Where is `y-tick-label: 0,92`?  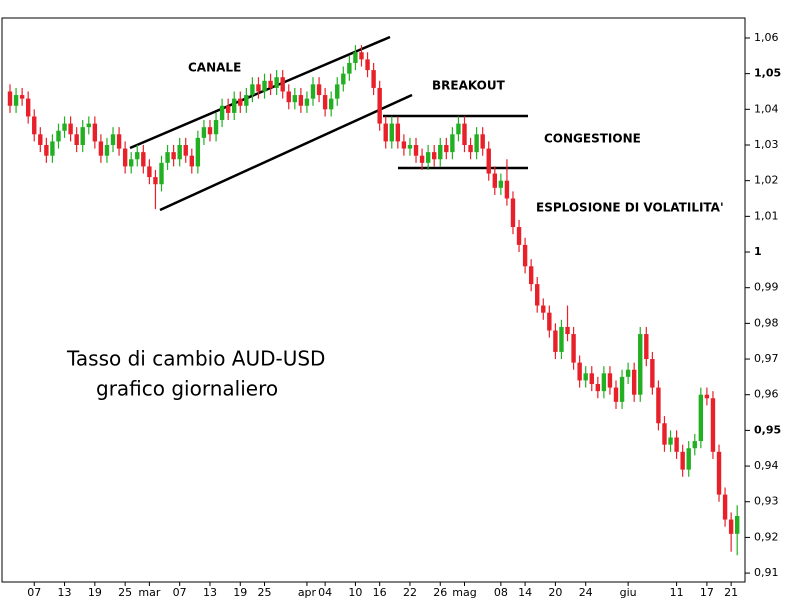
y-tick-label: 0,92 is located at coordinates (766, 536).